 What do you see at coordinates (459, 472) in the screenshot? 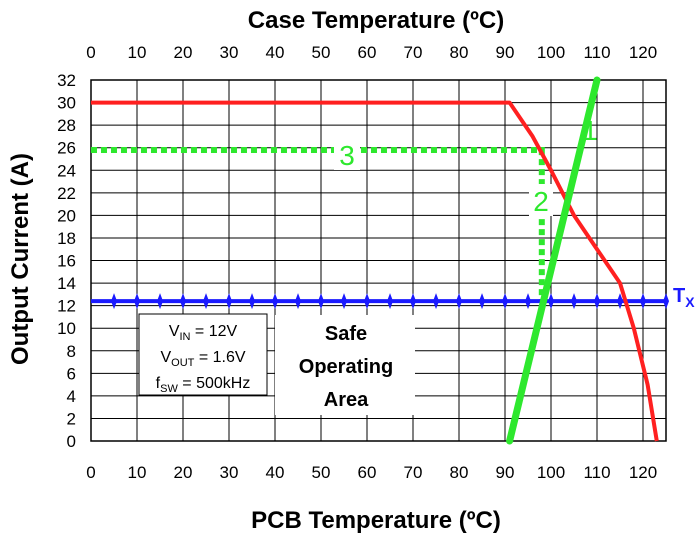
I see `bottom-x-tick-label: 80` at bounding box center [459, 472].